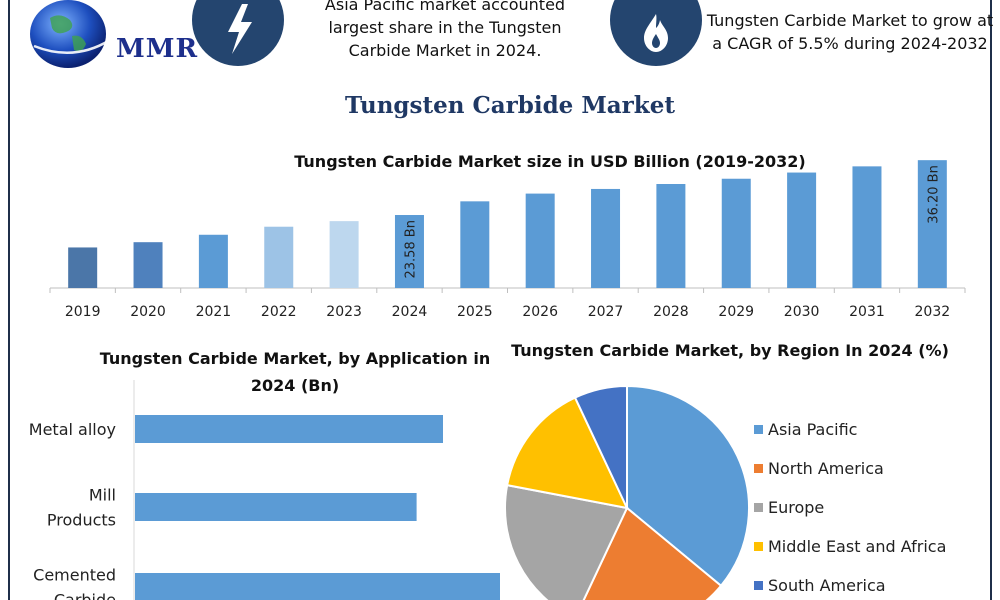 This screenshot has height=600, width=1000. What do you see at coordinates (933, 312) in the screenshot?
I see `x-tick-label: 2032` at bounding box center [933, 312].